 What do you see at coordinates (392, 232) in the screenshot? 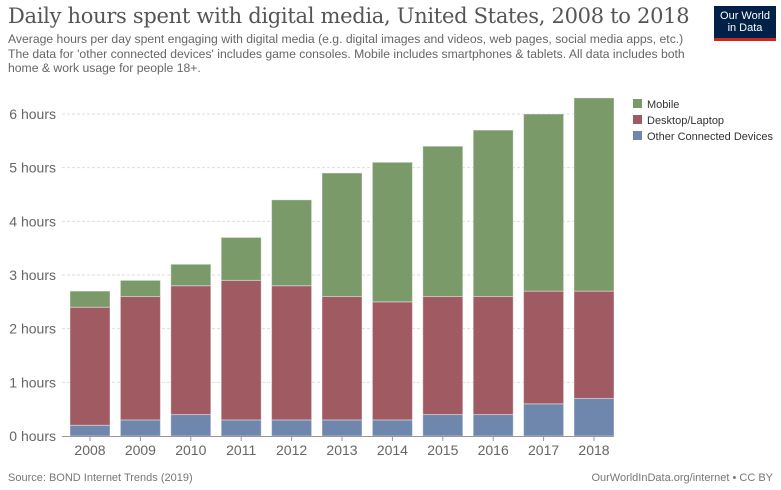
I see `bar-mobile-2014` at bounding box center [392, 232].